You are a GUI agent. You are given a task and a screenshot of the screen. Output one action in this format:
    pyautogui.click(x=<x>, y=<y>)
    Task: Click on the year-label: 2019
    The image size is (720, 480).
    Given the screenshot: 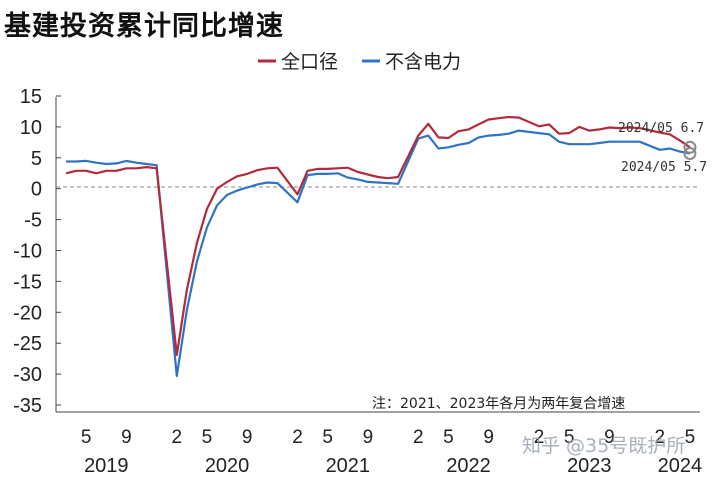 What is the action you would take?
    pyautogui.click(x=106, y=466)
    